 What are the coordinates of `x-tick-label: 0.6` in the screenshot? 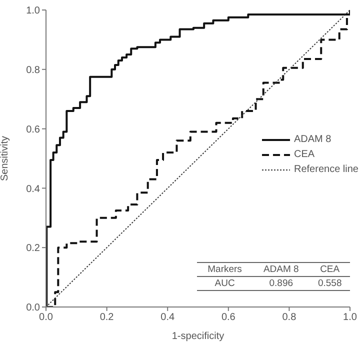 It's located at (228, 318).